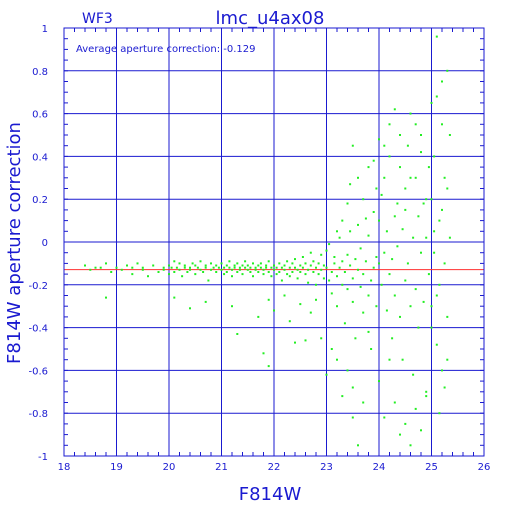  What do you see at coordinates (379, 467) in the screenshot?
I see `x-tick-label: 24` at bounding box center [379, 467].